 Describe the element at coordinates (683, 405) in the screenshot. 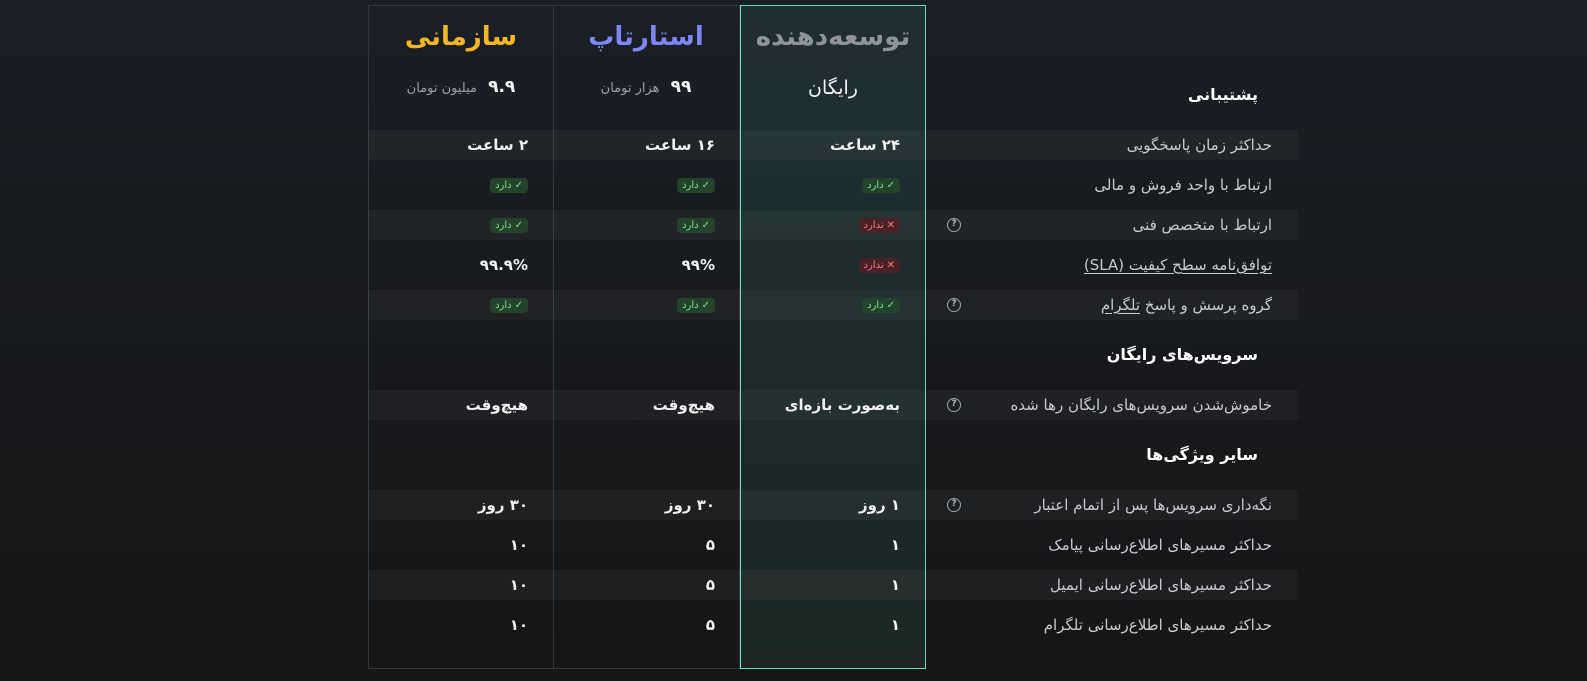

I see `cell-startup: هیچ‌وقت` at that location.